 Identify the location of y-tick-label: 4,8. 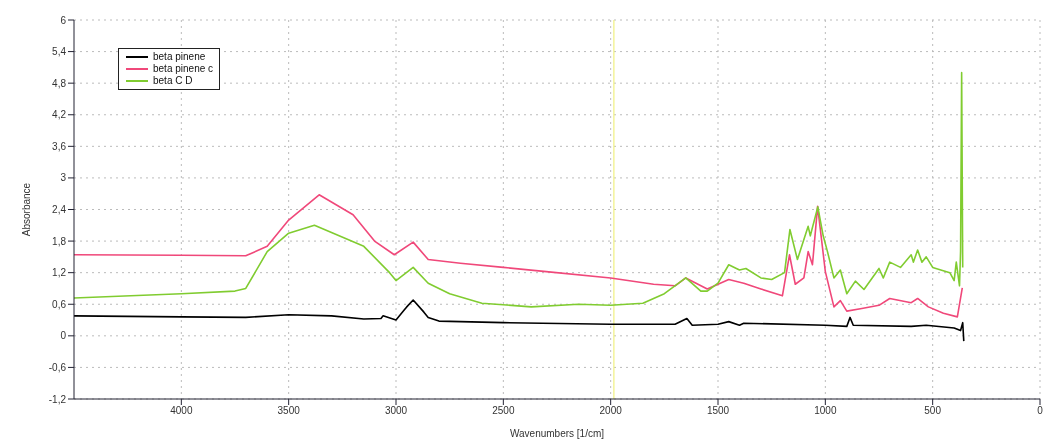
(59, 83).